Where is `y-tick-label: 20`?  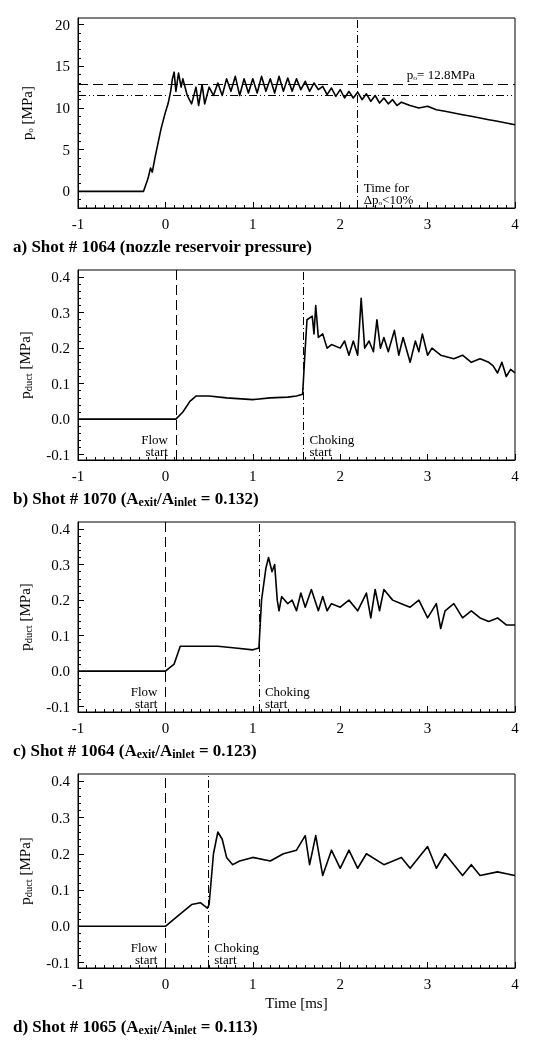
y-tick-label: 20 is located at coordinates (62, 24).